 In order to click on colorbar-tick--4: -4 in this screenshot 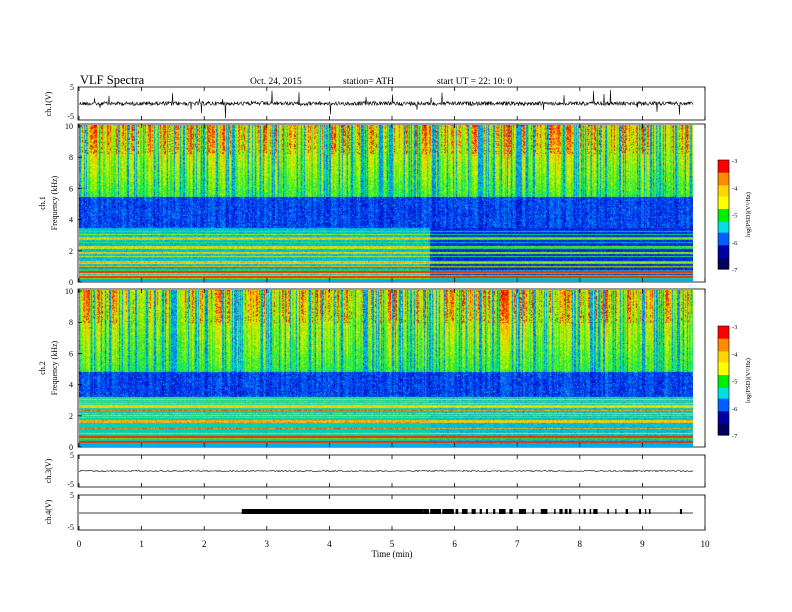, I will do `click(735, 188)`.